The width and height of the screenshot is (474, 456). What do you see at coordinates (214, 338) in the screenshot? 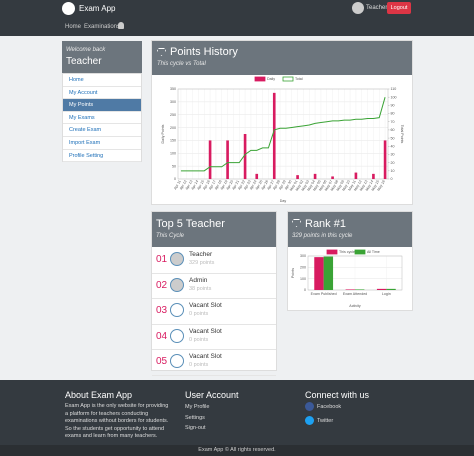
I see `list-item: 04 Vacant Slot 0 points` at bounding box center [214, 338].